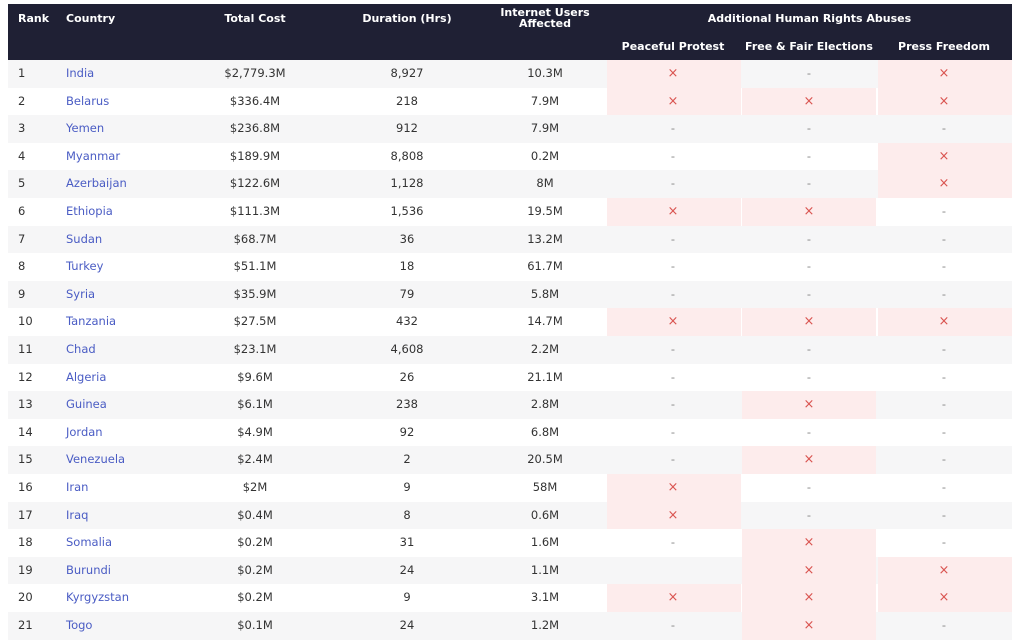 The image size is (1024, 644). Describe the element at coordinates (80, 74) in the screenshot. I see `country-link: India` at that location.